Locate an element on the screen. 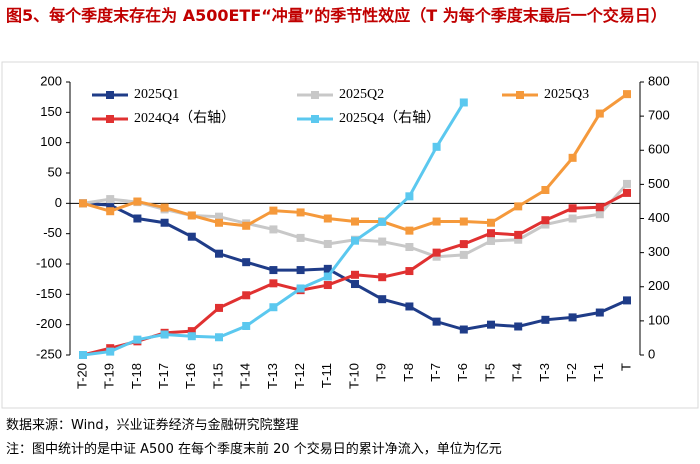  source: 数据来源：Wind，兴业证券经济与金融研究院整理 is located at coordinates (152, 425).